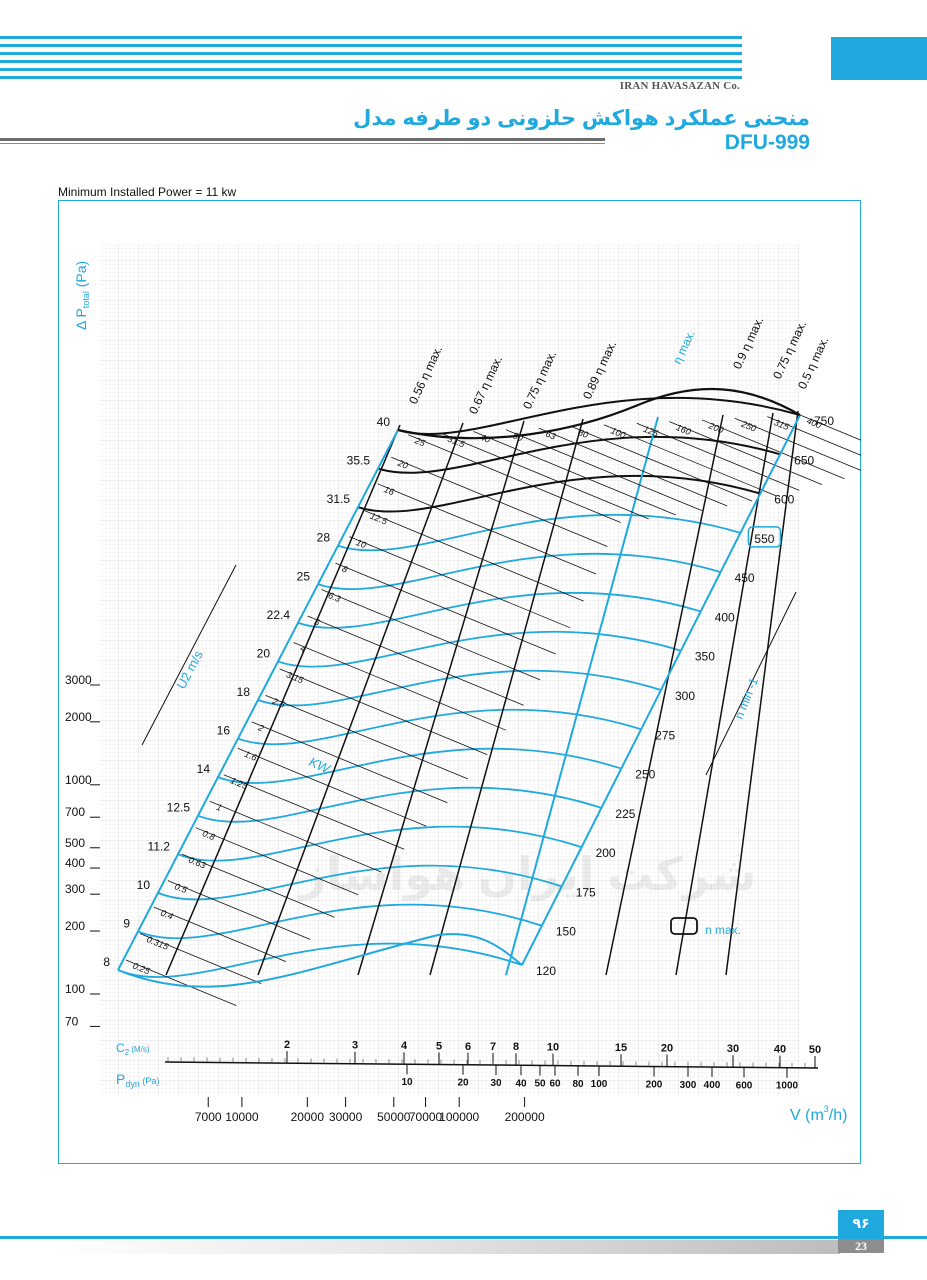 This screenshot has height=1280, width=927. What do you see at coordinates (491, 1065) in the screenshot?
I see `c2-scale-line` at bounding box center [491, 1065].